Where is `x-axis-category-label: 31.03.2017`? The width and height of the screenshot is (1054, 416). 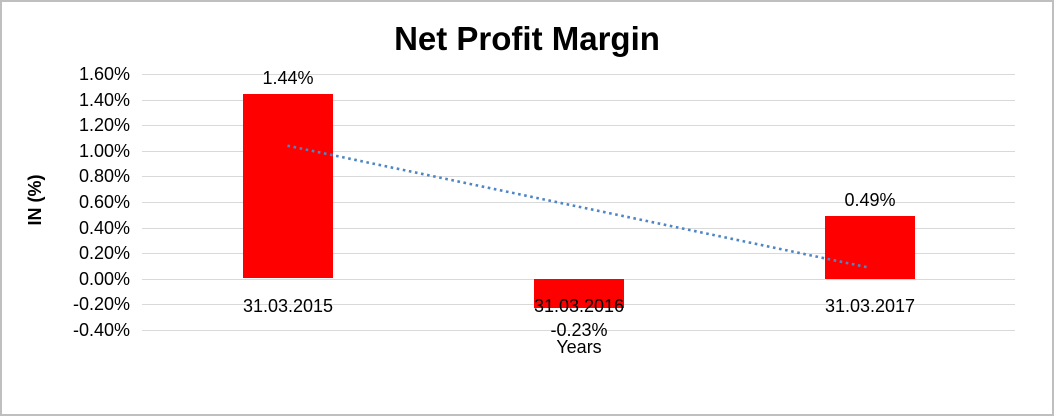
x-axis-category-label: 31.03.2017 is located at coordinates (870, 306).